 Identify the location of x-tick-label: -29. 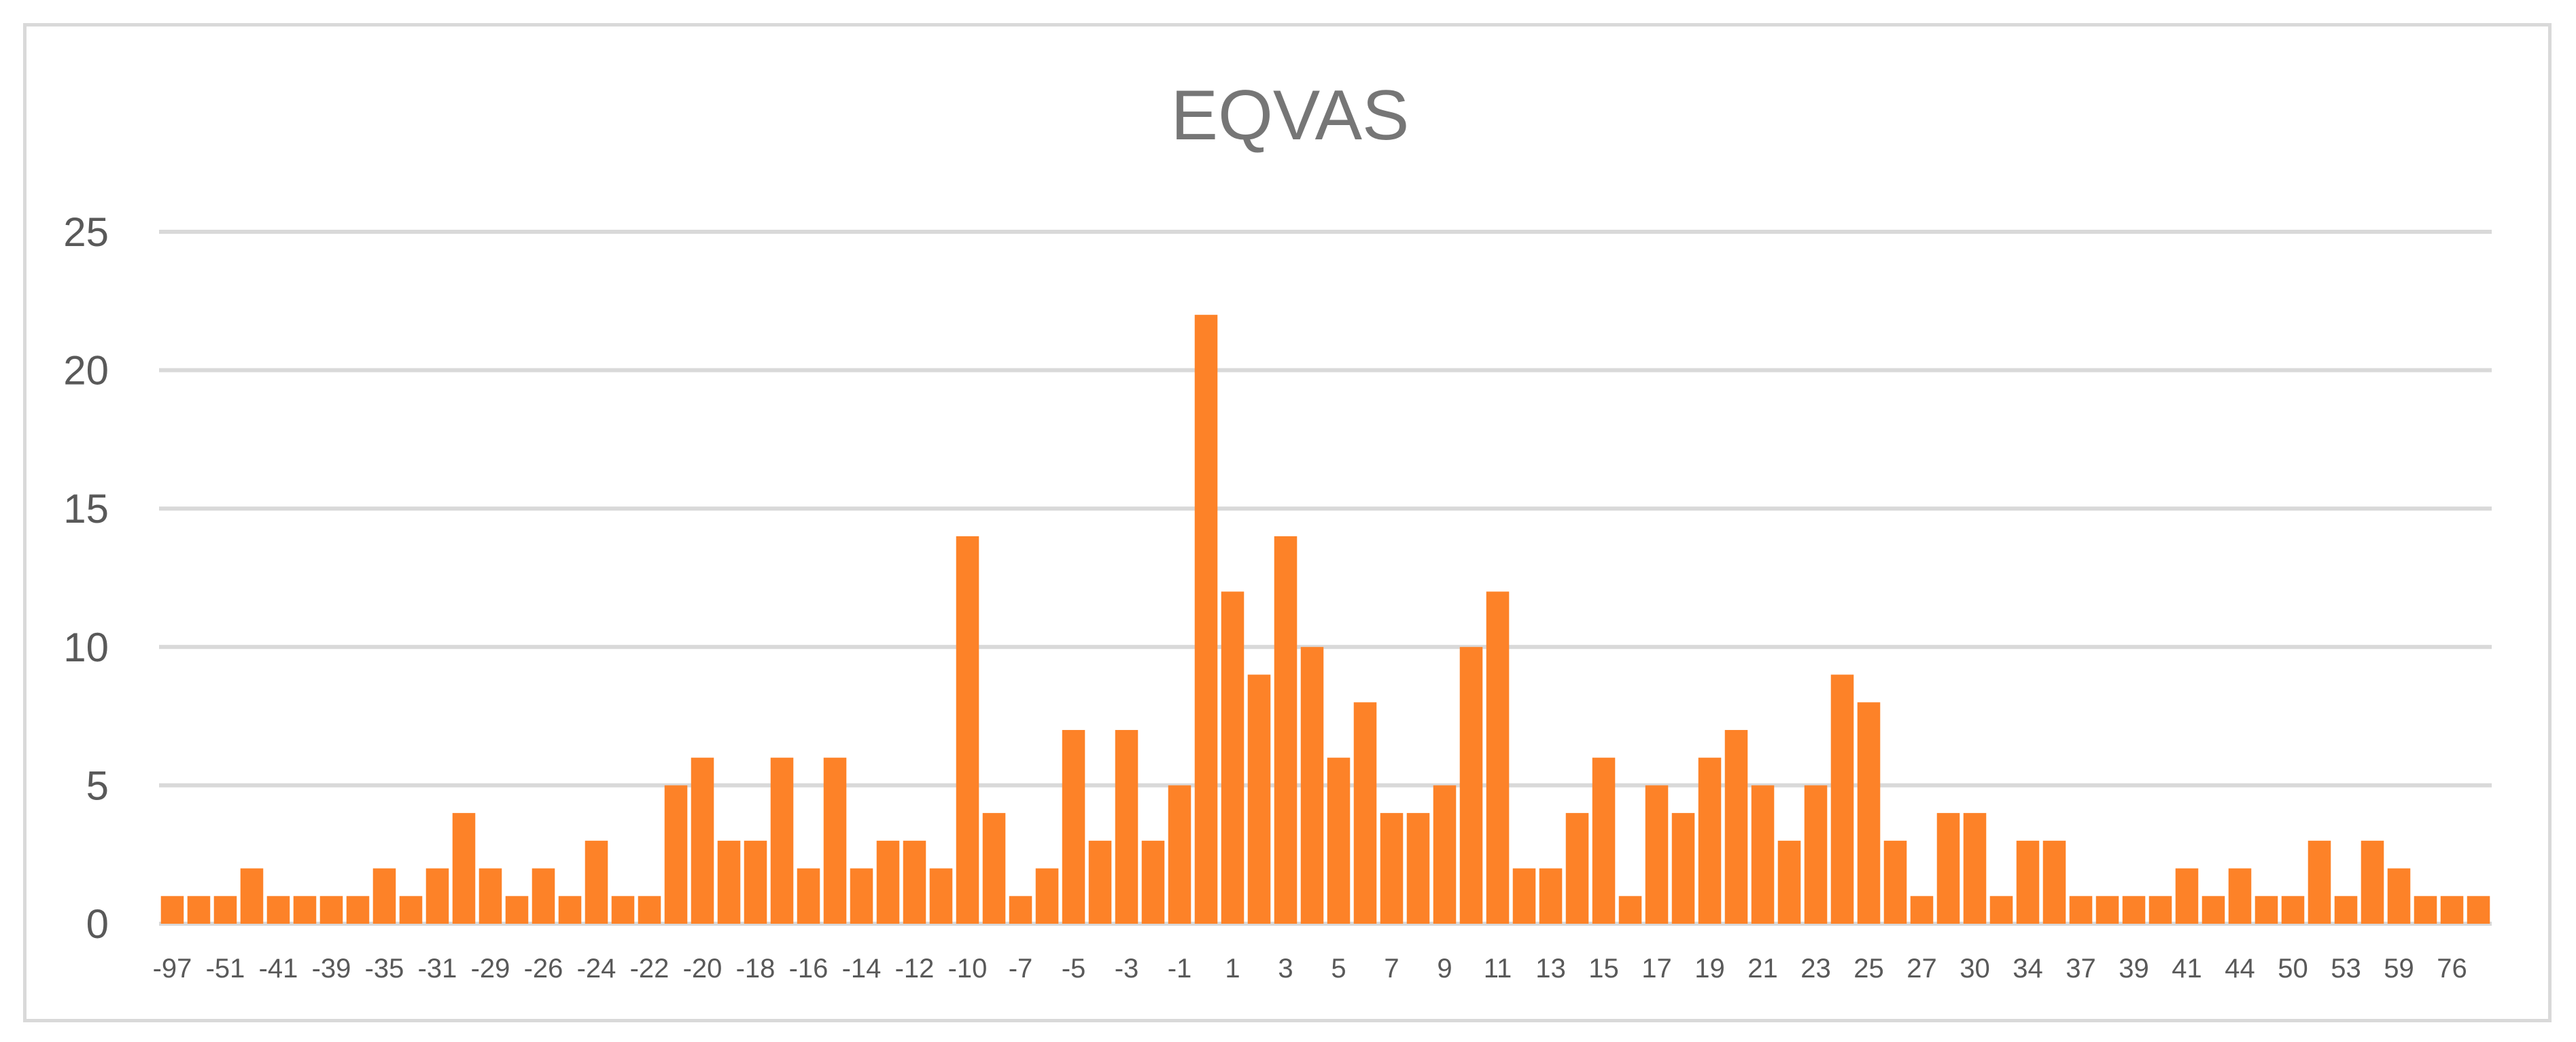
(490, 969).